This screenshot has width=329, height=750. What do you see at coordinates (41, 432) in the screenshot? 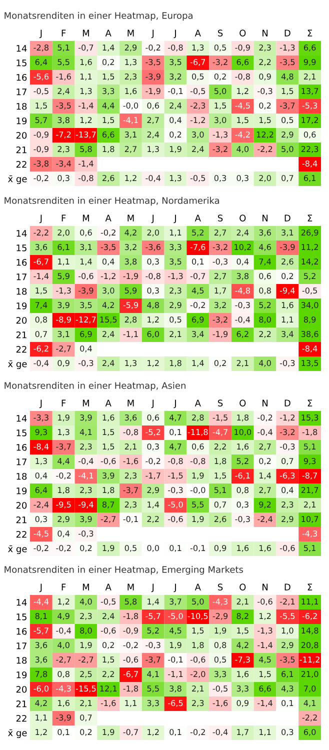
I see `data-label: 9,3` at bounding box center [41, 432].